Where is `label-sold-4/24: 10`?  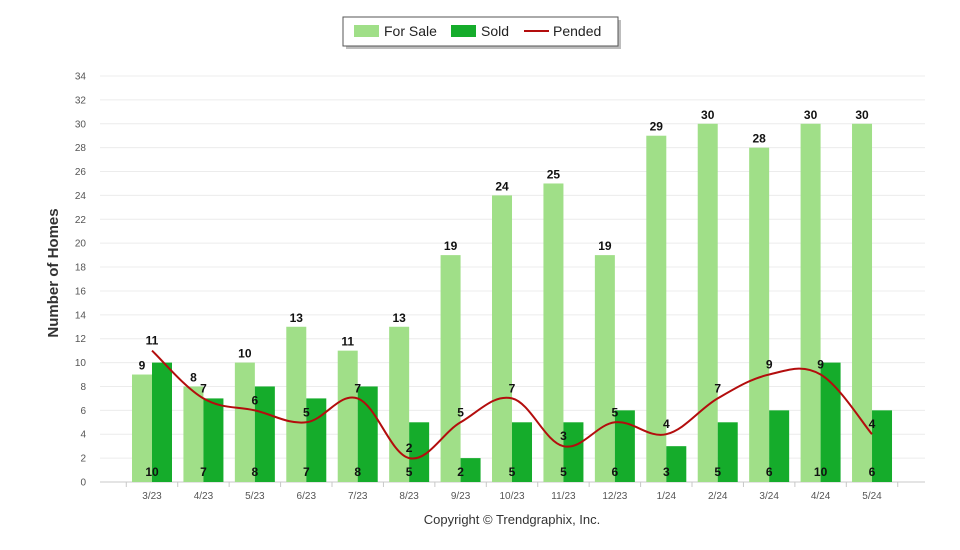 label-sold-4/24: 10 is located at coordinates (821, 472).